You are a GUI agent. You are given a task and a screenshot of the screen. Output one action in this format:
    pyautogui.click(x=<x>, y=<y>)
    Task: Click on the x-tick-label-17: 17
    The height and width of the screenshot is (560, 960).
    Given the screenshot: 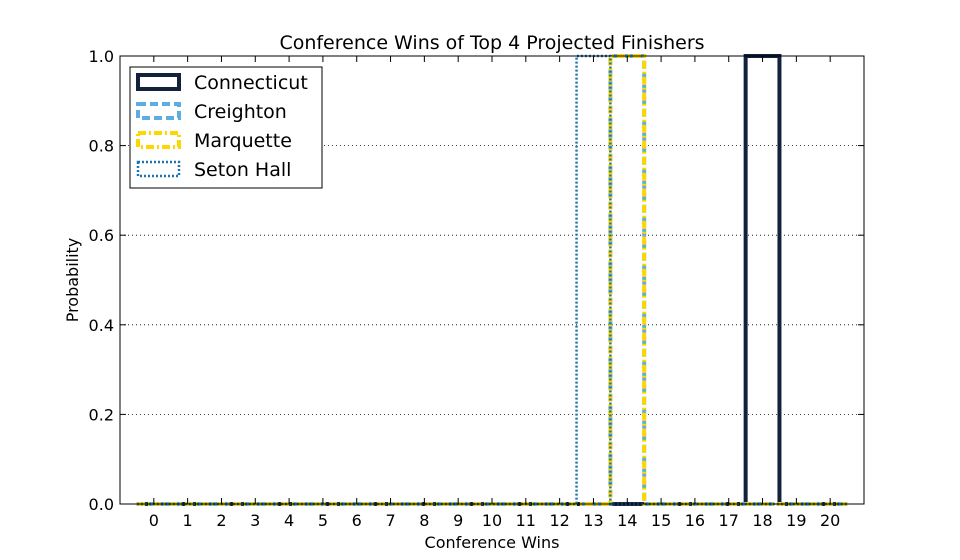 What is the action you would take?
    pyautogui.click(x=729, y=520)
    